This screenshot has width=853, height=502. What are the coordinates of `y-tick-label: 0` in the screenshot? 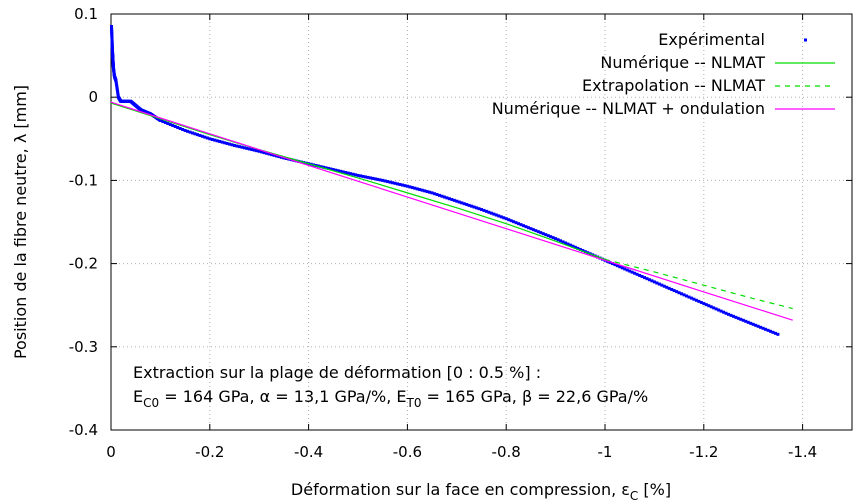 It's located at (93, 97).